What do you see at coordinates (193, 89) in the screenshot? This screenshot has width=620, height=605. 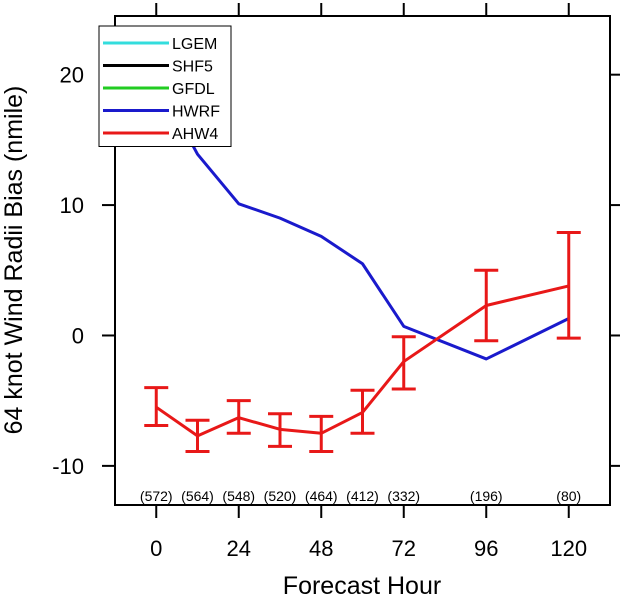 I see `legend-label: GFDL` at bounding box center [193, 89].